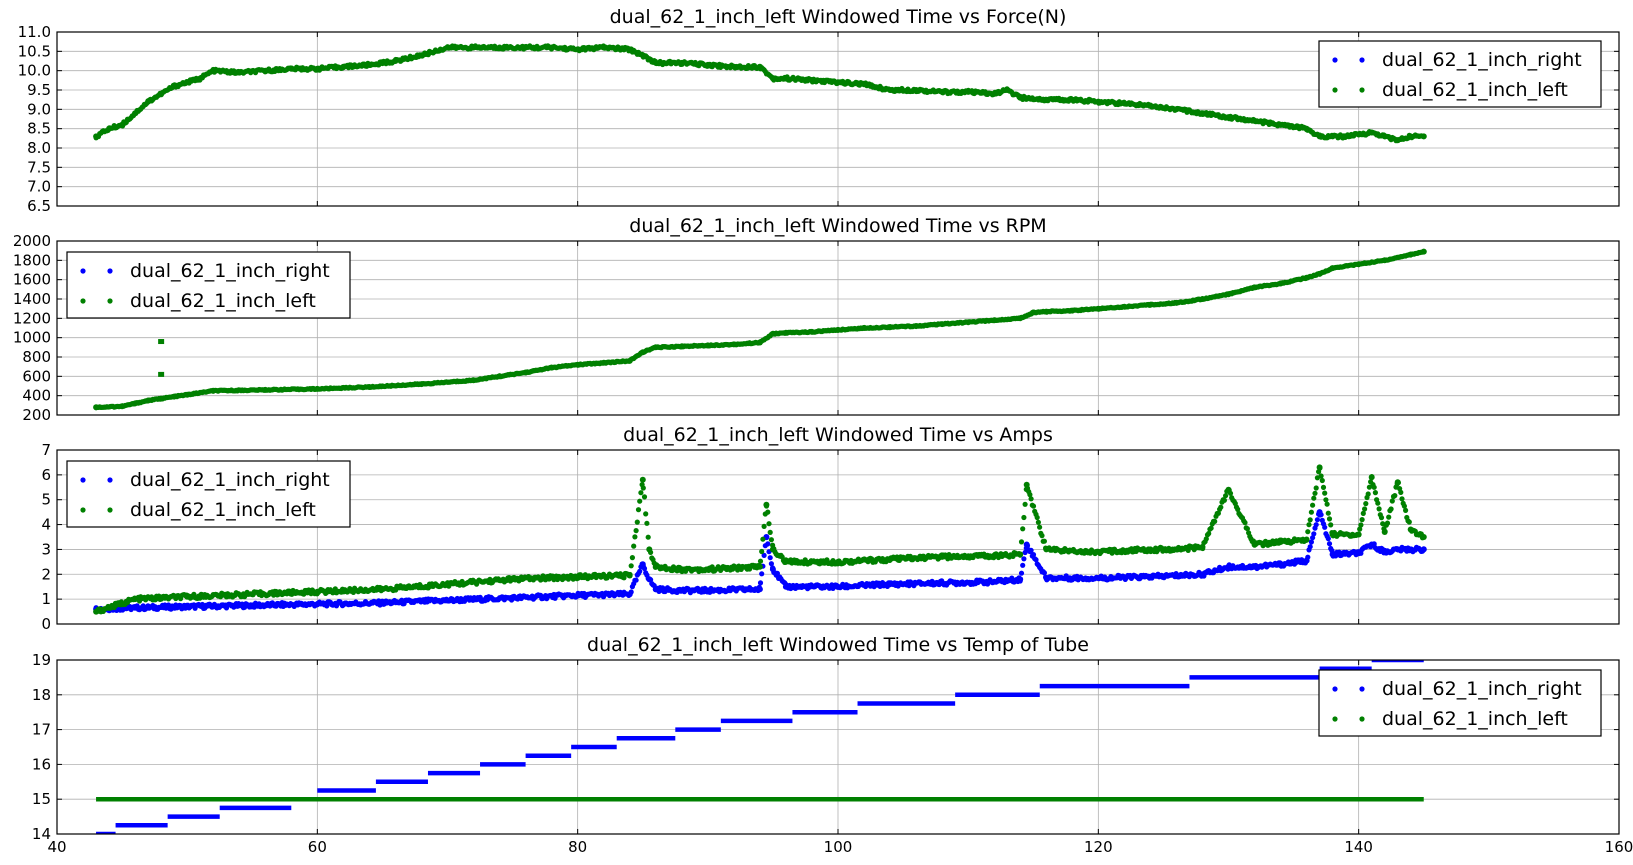  What do you see at coordinates (1482, 689) in the screenshot?
I see `legend-label: dual_62_1_inch_right` at bounding box center [1482, 689].